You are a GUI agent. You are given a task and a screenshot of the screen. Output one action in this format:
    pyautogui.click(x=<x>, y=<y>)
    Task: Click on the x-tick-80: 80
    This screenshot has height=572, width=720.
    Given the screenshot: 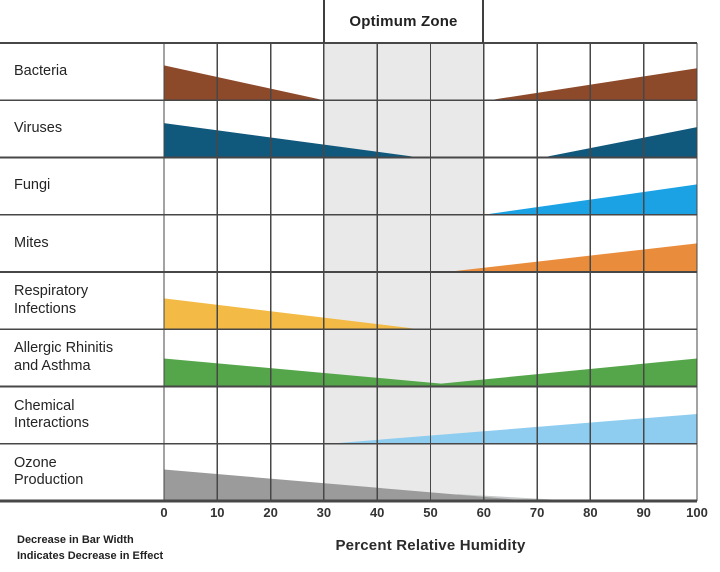 What is the action you would take?
    pyautogui.click(x=590, y=512)
    